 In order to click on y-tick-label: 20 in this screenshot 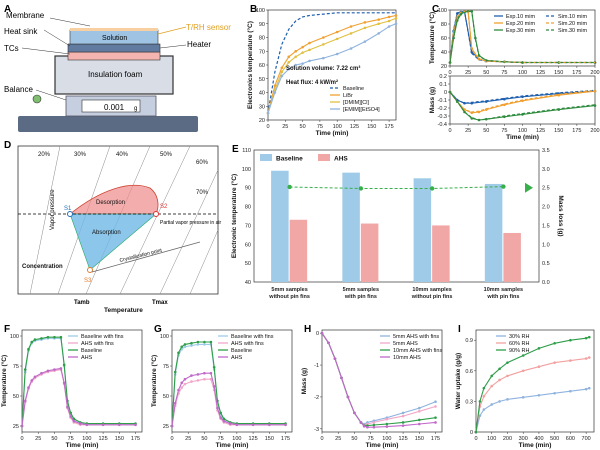, I will do `click(262, 121)`.